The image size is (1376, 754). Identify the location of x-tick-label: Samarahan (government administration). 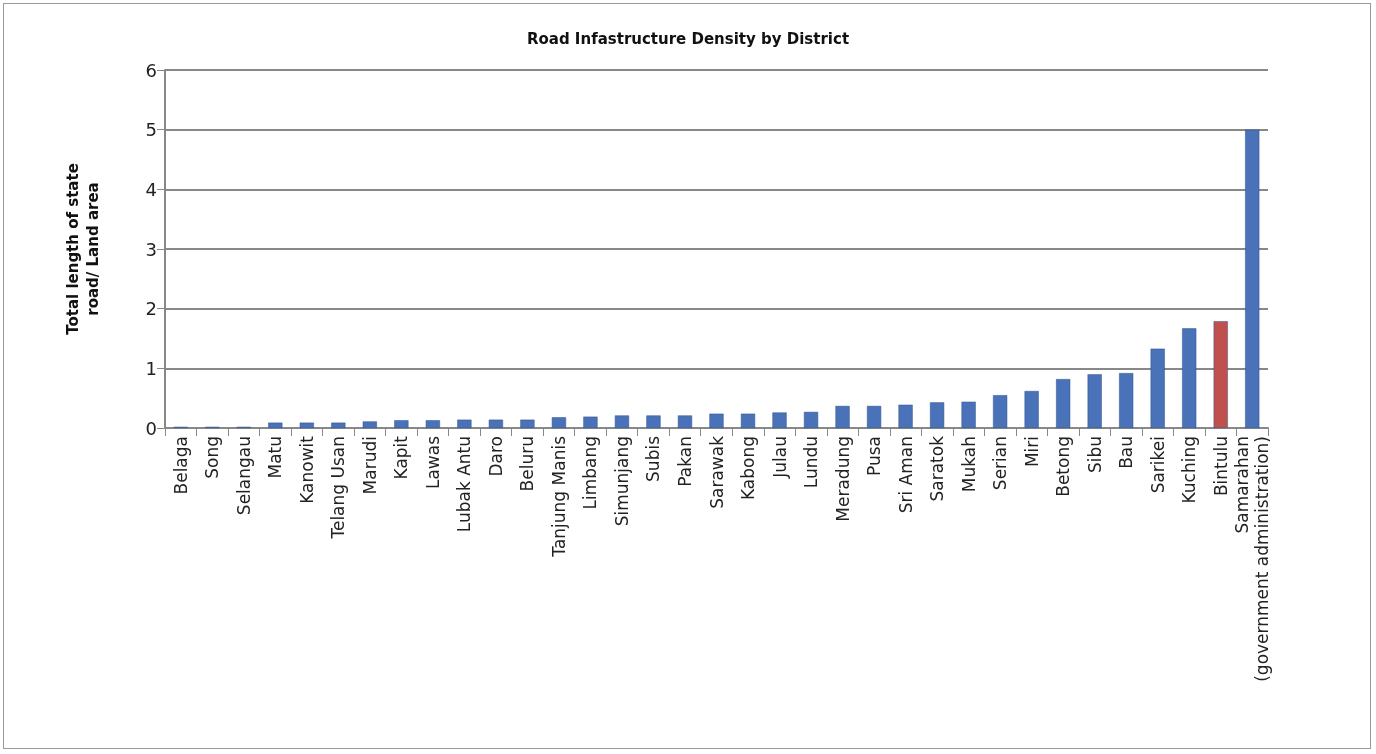
(1252, 559).